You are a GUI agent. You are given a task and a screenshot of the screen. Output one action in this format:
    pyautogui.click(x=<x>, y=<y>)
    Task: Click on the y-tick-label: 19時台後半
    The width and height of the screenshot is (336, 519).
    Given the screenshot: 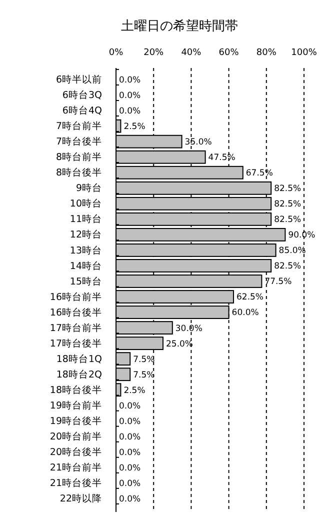 What is the action you would take?
    pyautogui.click(x=76, y=420)
    